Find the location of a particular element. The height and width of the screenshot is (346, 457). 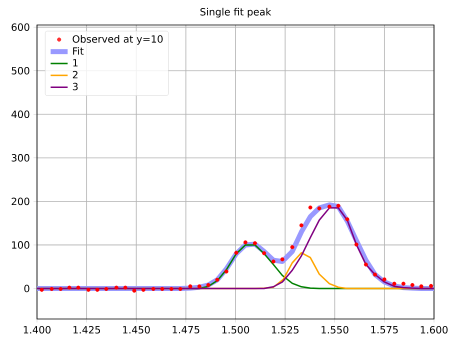

legend-label: 3 is located at coordinates (75, 86).